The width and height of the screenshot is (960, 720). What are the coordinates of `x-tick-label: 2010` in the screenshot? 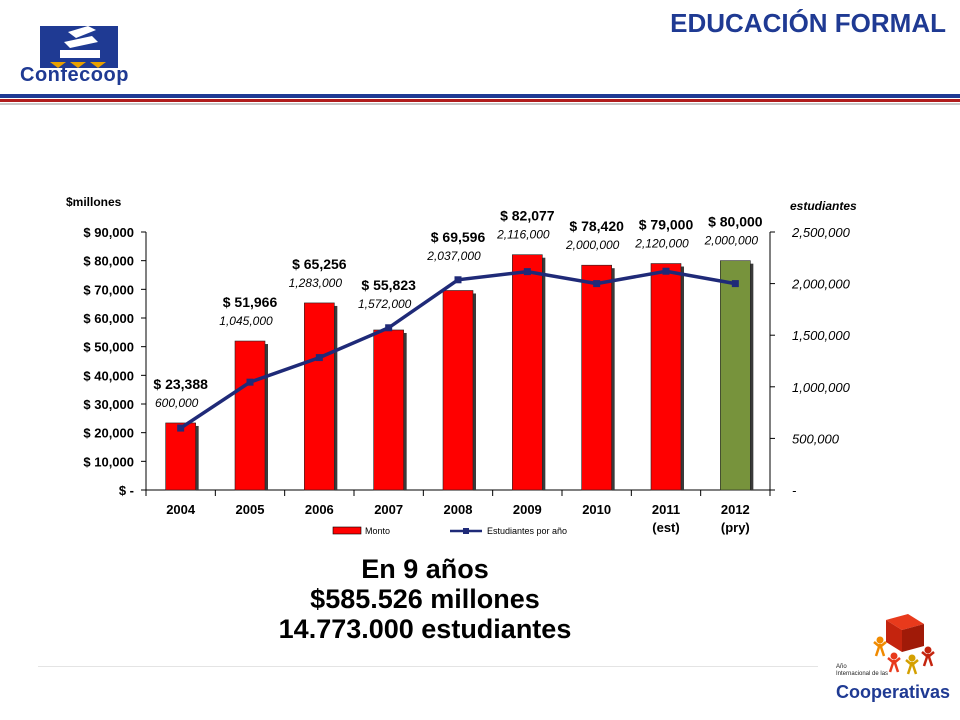 It's located at (596, 509).